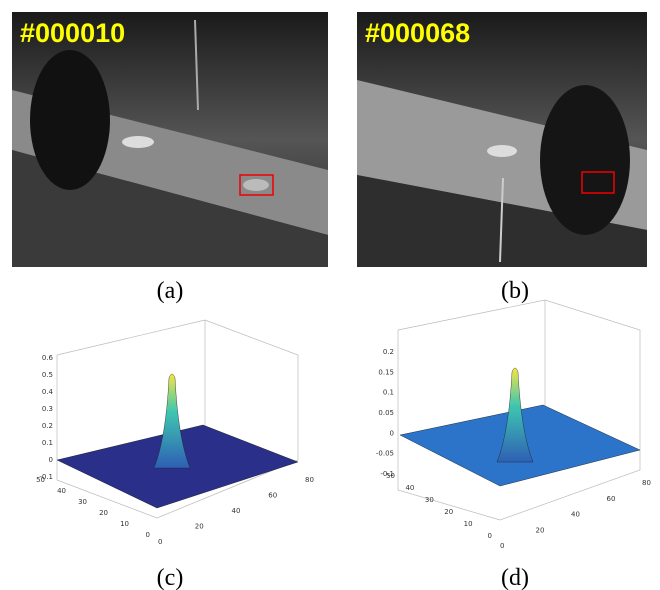 This screenshot has height=590, width=660. Describe the element at coordinates (48, 358) in the screenshot. I see `z-tick-label: 0.6` at that location.